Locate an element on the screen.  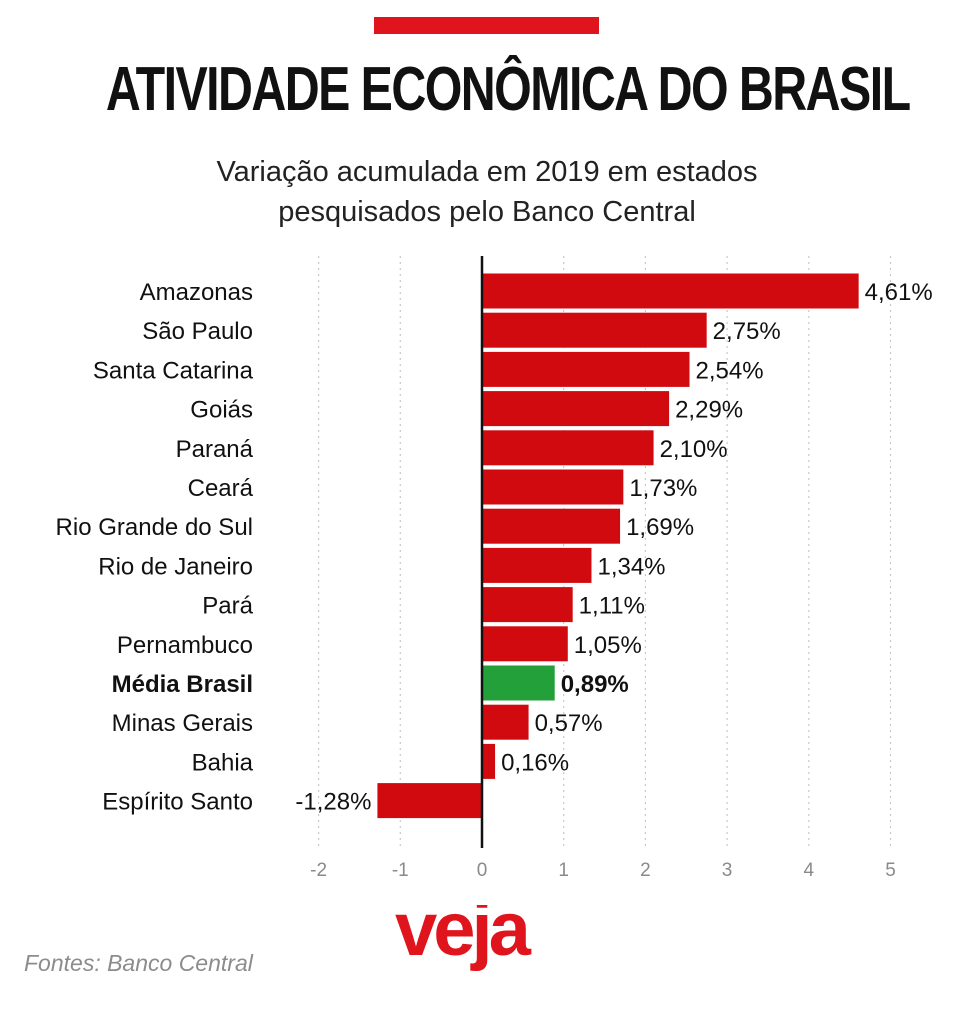
data-label: 0,57% is located at coordinates (569, 723).